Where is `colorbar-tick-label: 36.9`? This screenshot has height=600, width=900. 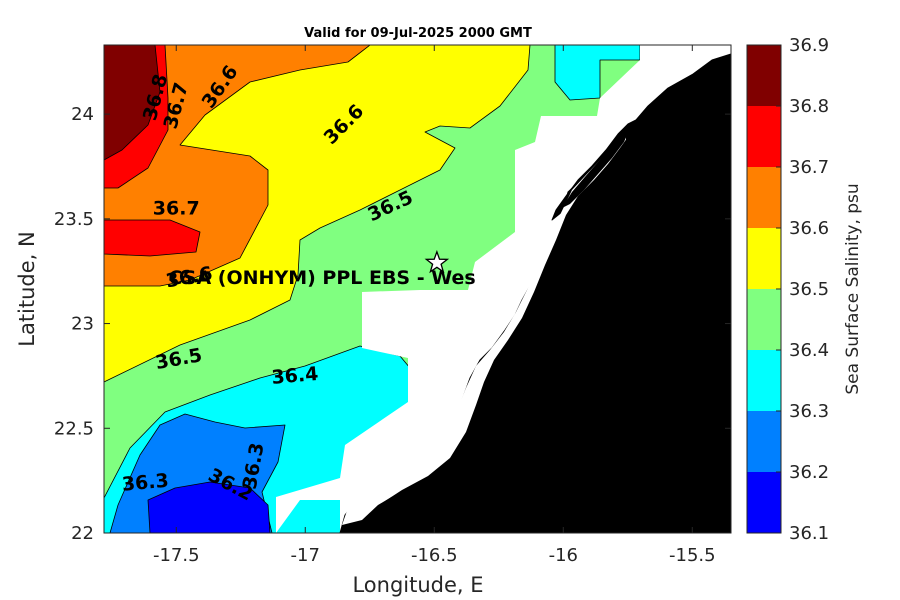
colorbar-tick-label: 36.9 is located at coordinates (809, 45).